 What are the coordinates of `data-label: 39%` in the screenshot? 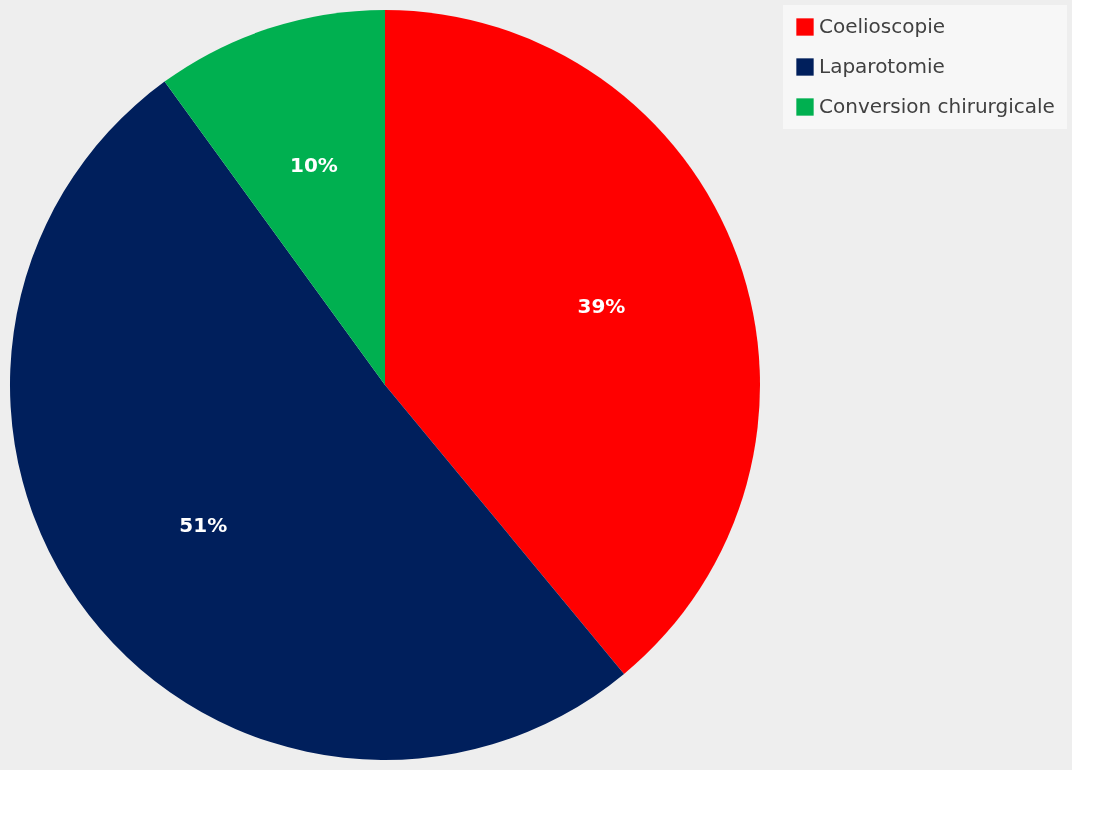 It's located at (601, 306).